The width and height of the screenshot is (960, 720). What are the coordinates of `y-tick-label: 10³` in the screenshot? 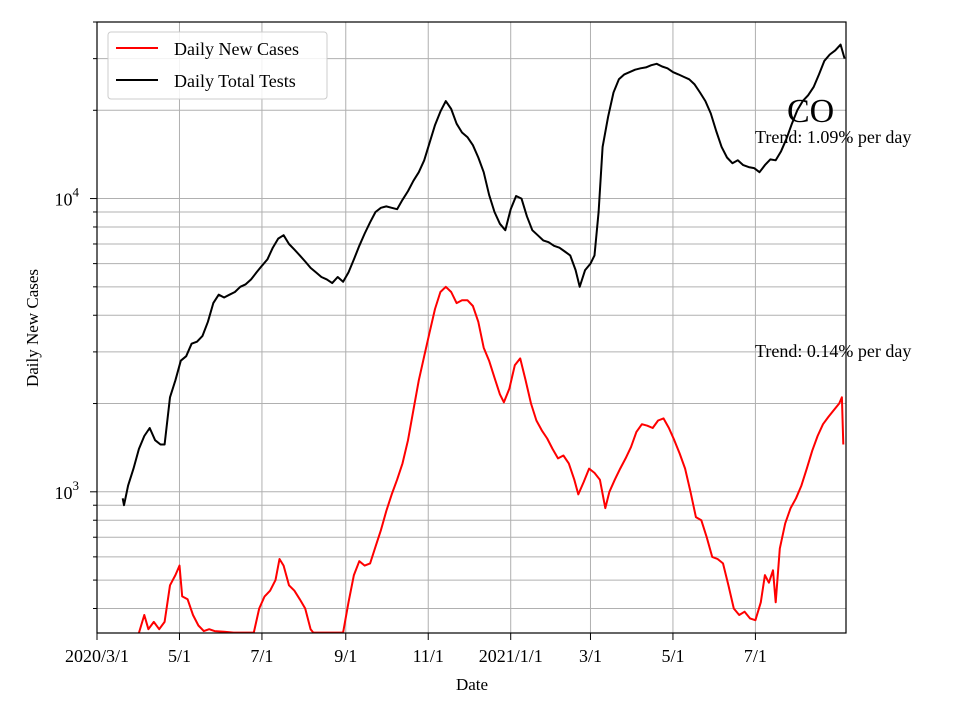 It's located at (67, 490).